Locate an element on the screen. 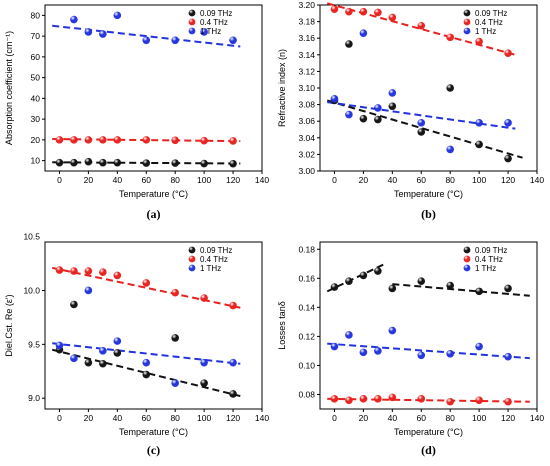 This screenshot has width=550, height=466. legend-label: 0.09 THz is located at coordinates (491, 250).